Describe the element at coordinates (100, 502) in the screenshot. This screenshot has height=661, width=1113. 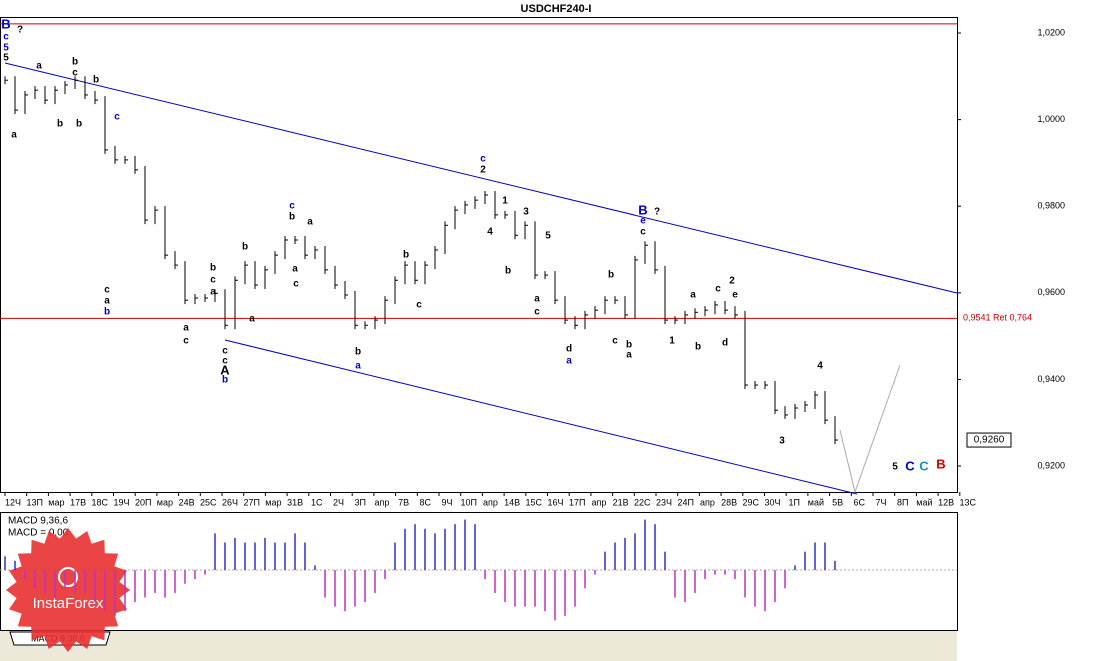
I see `x-tick-label: 18С` at that location.